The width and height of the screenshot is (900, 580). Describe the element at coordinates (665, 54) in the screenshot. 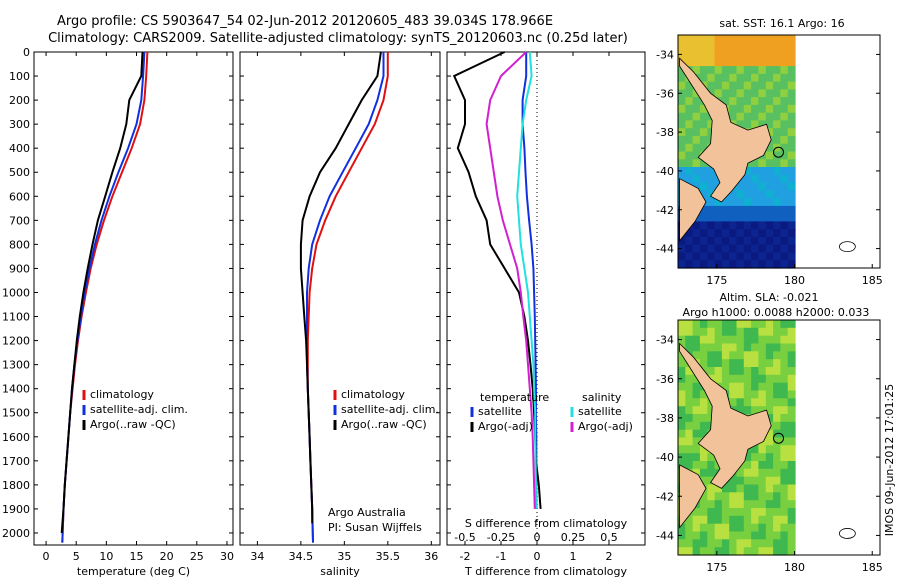

I see `y-tick-label: -34` at that location.